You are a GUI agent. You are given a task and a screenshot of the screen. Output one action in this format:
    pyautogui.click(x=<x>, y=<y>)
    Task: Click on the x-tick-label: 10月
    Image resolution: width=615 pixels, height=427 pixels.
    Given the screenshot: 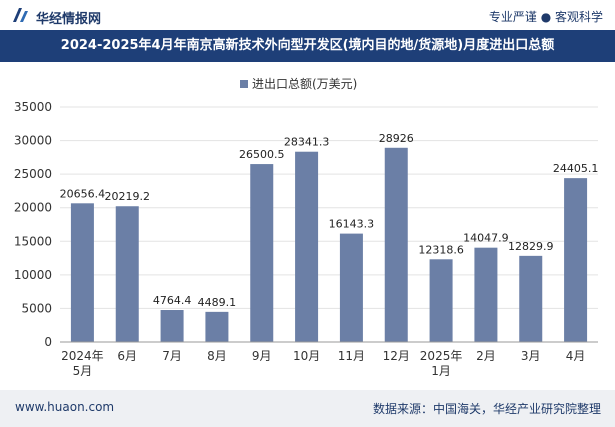 What is the action you would take?
    pyautogui.click(x=306, y=356)
    